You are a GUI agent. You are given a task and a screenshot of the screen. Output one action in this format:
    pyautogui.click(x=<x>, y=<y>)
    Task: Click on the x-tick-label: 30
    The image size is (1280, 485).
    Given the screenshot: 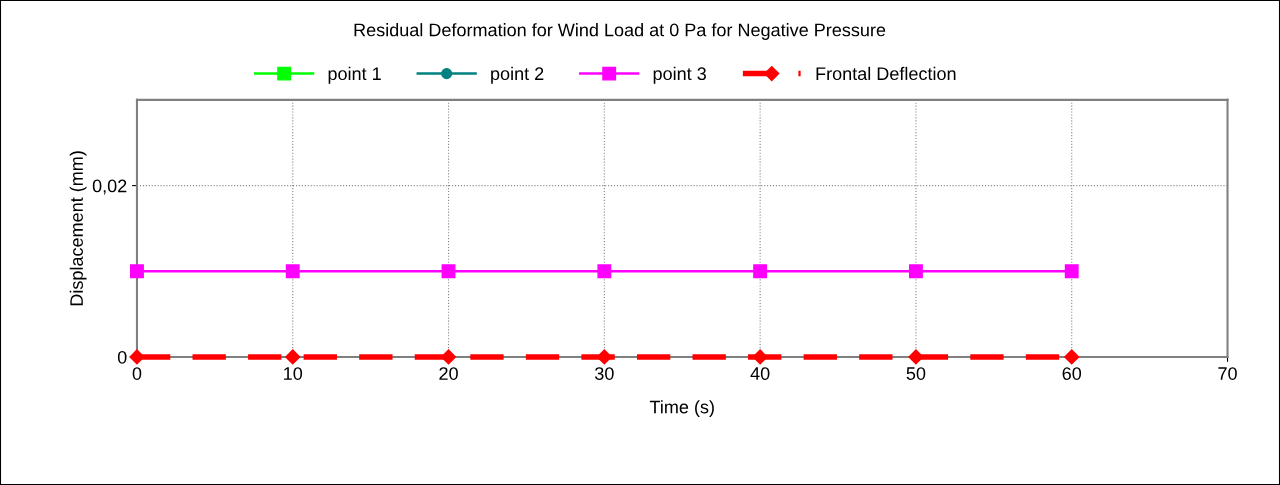 What is the action you would take?
    pyautogui.click(x=604, y=373)
    